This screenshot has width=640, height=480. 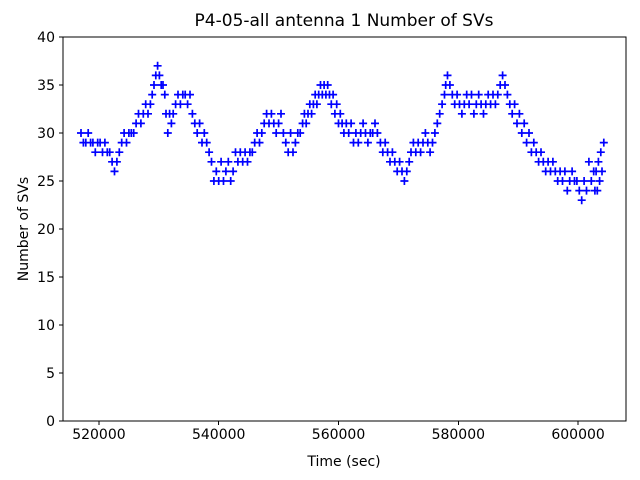 What do you see at coordinates (50, 374) in the screenshot?
I see `y-tick-label: 5` at bounding box center [50, 374].